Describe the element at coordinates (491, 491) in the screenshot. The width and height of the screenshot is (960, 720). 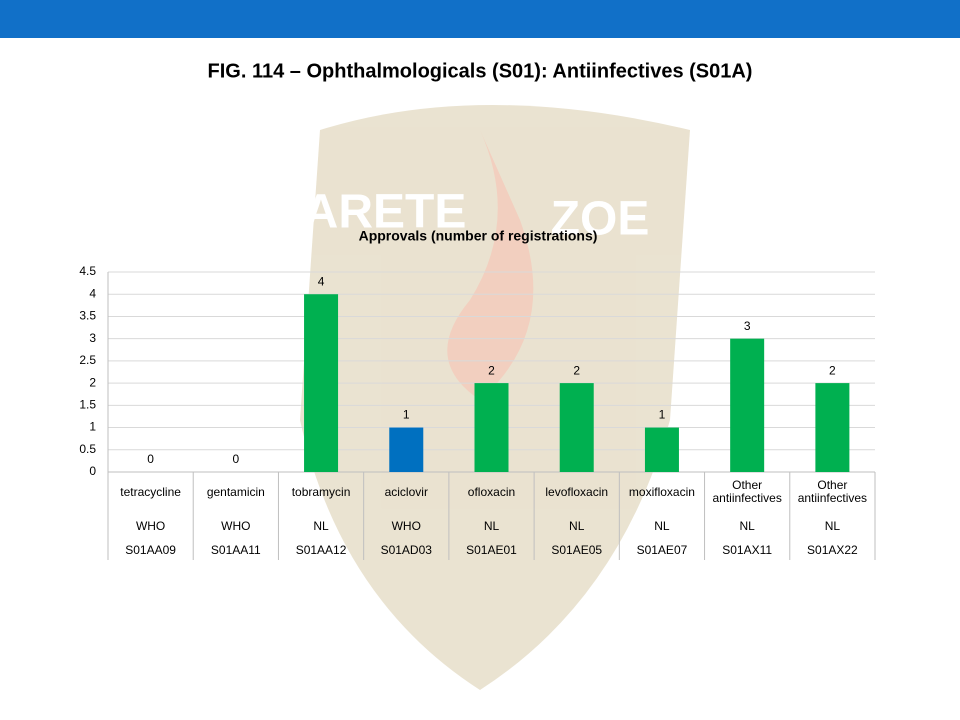
I see `category-cell: ofloxacin` at that location.